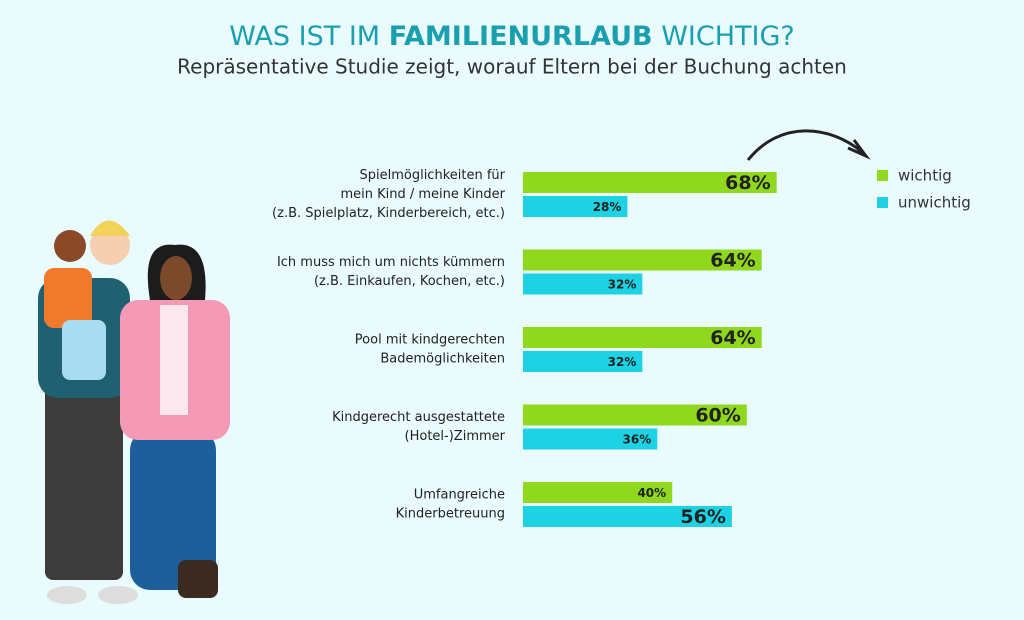 This screenshot has width=1024, height=620. Describe the element at coordinates (173, 510) in the screenshot. I see `jeans` at that location.